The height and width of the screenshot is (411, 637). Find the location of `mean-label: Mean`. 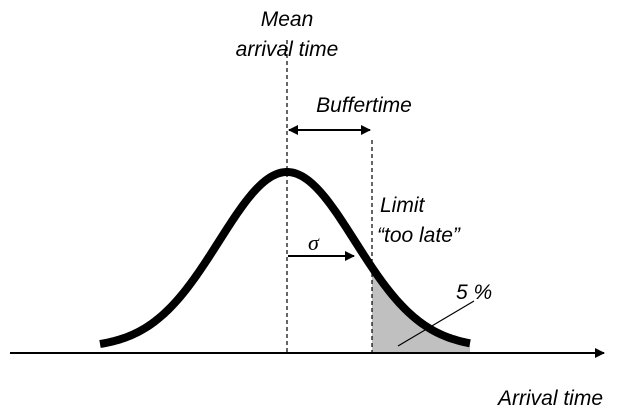

mean-label: Mean is located at coordinates (287, 19).